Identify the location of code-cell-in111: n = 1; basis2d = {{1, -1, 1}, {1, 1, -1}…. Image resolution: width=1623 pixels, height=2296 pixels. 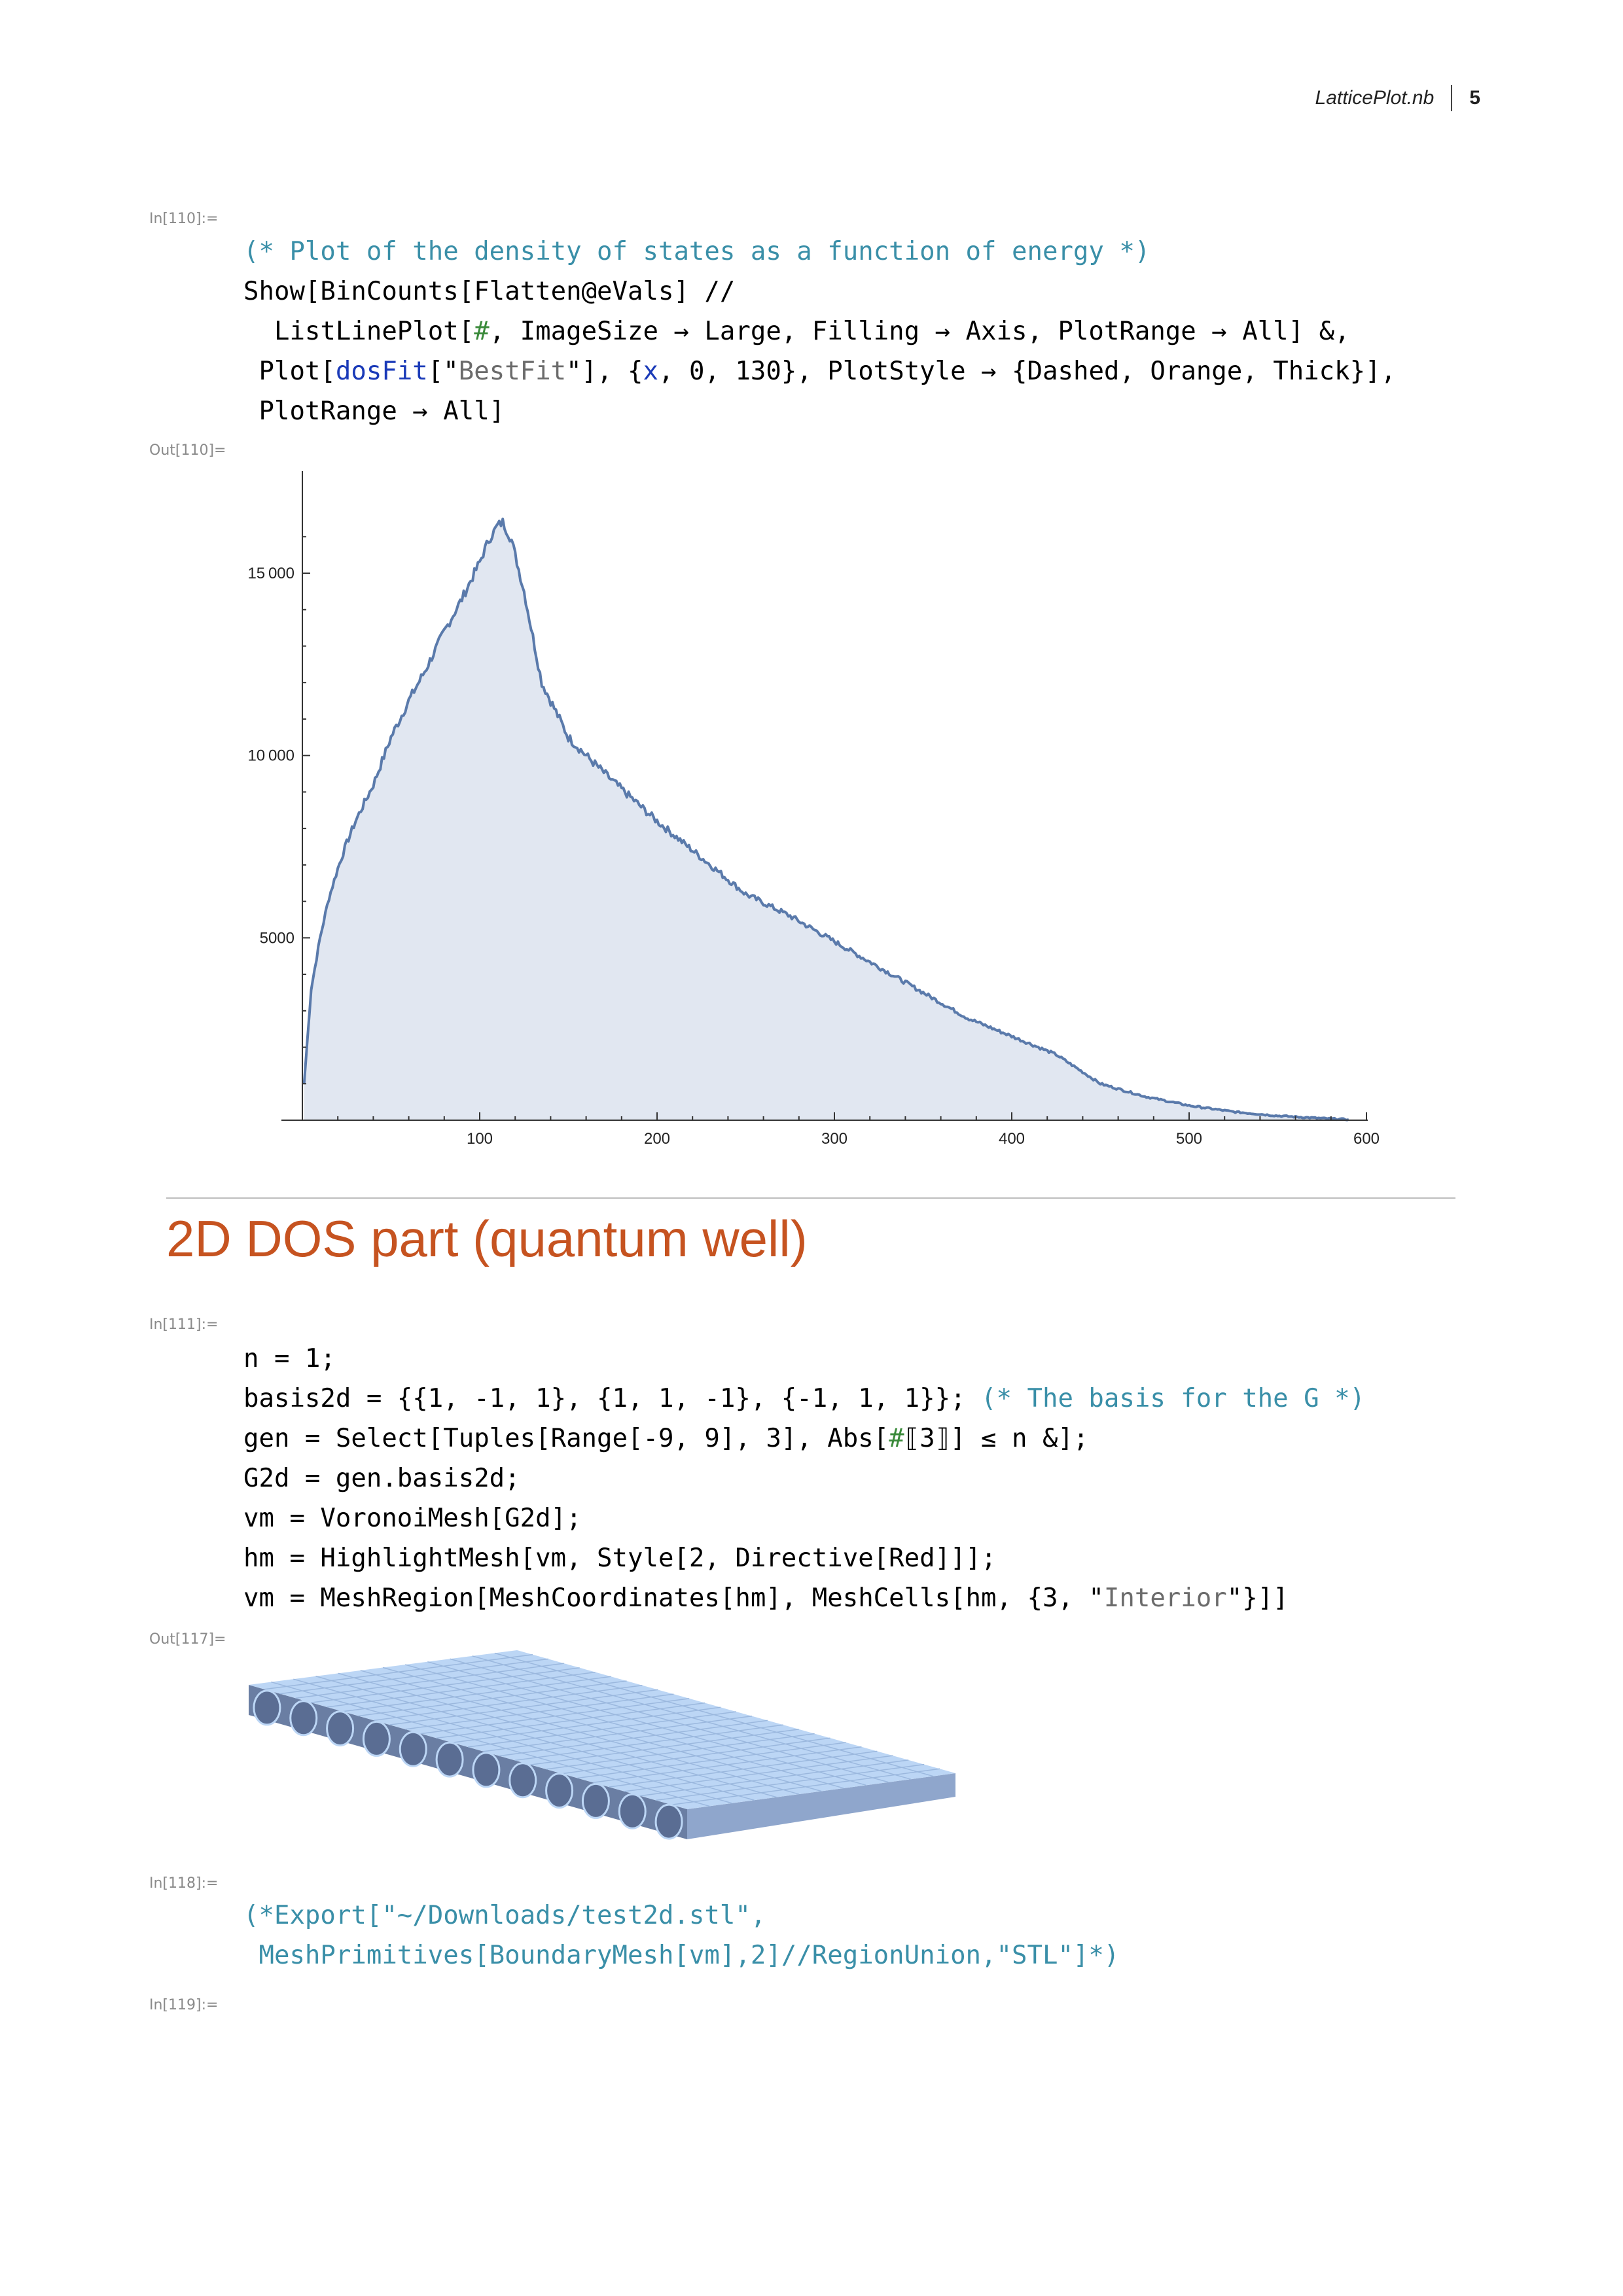
(804, 1479).